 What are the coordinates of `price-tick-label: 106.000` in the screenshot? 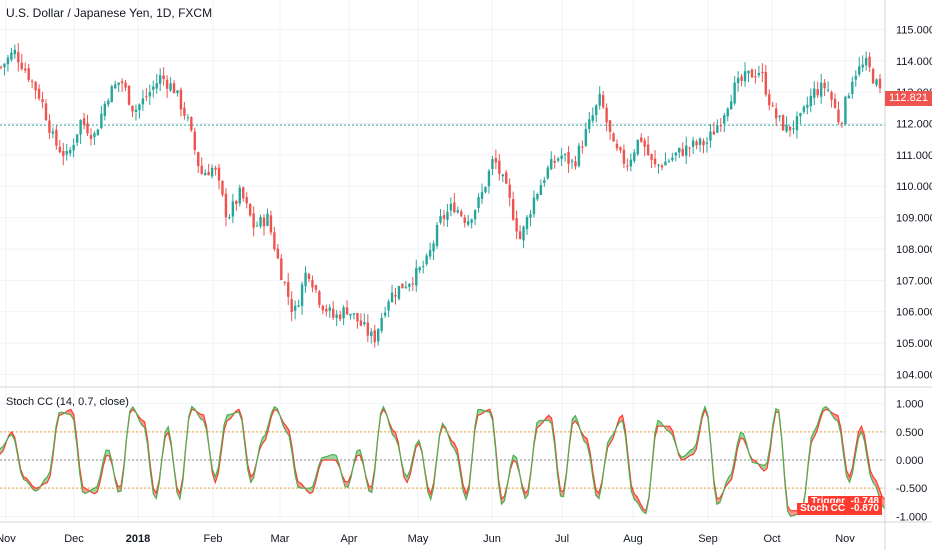 It's located at (914, 313).